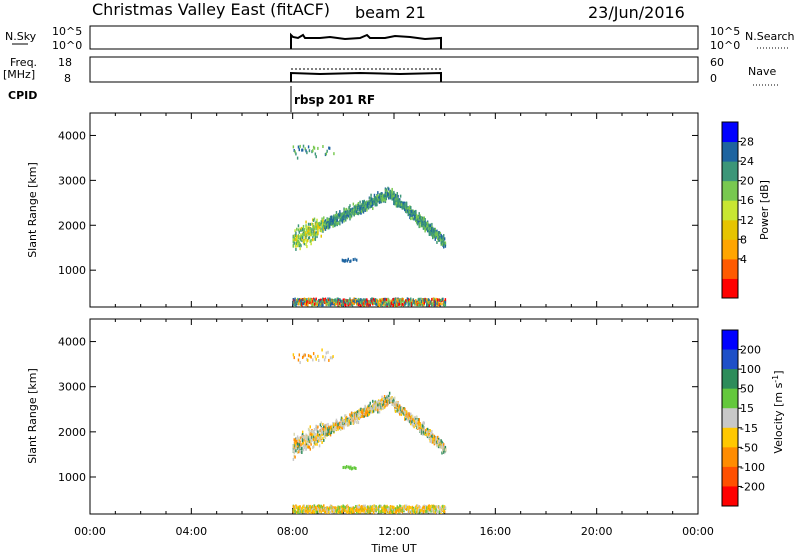 The image size is (800, 554). I want to click on colorbar-segment, so click(730, 457).